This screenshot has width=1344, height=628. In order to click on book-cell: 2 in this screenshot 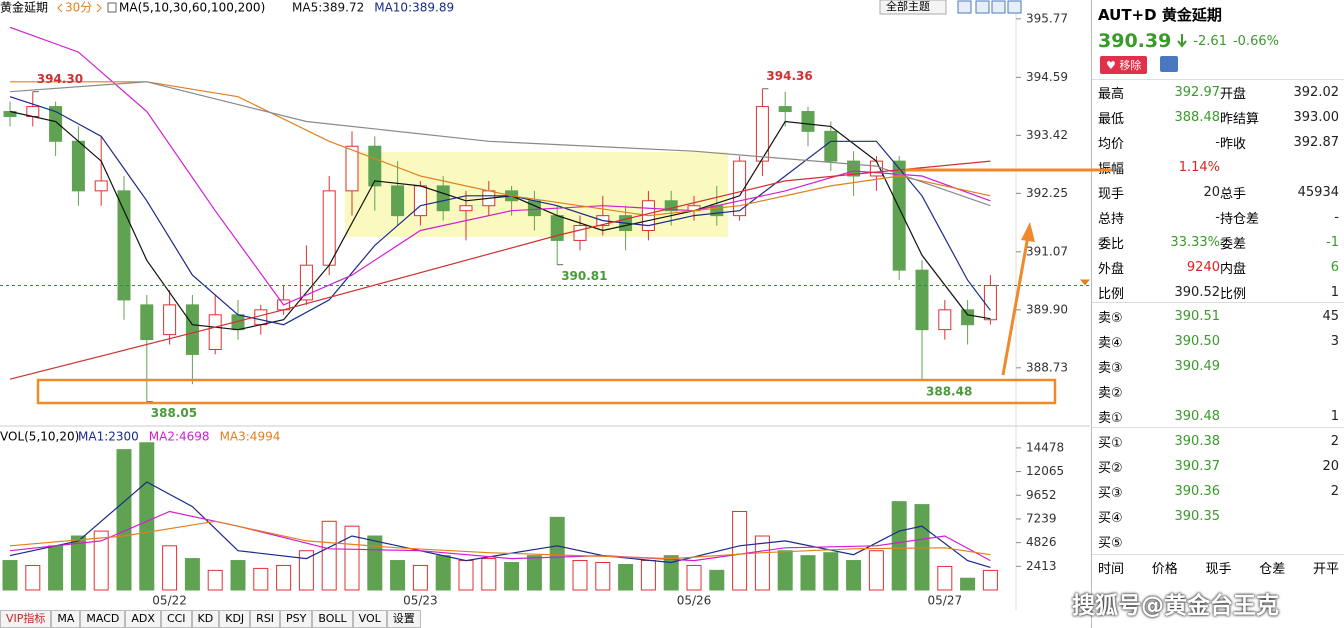, I will do `click(1334, 491)`.